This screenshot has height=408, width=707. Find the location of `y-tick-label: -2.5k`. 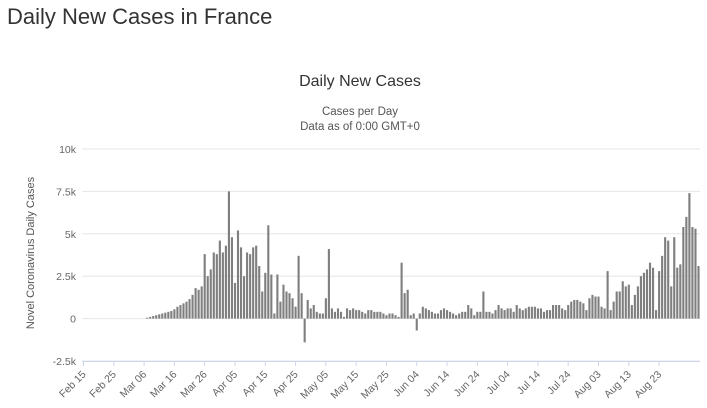

y-tick-label: -2.5k is located at coordinates (65, 362).